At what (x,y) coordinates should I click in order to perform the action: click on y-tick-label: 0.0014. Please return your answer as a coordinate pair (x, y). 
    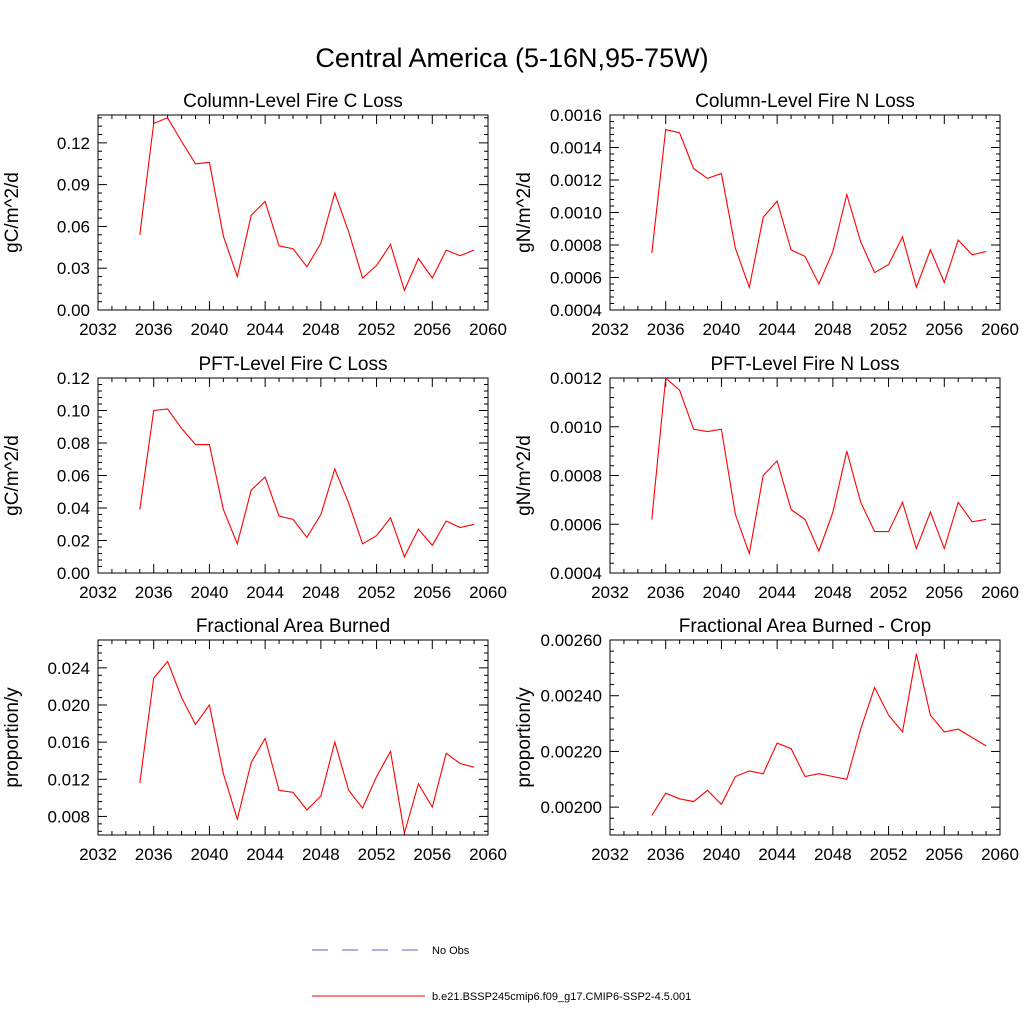
    Looking at the image, I should click on (576, 148).